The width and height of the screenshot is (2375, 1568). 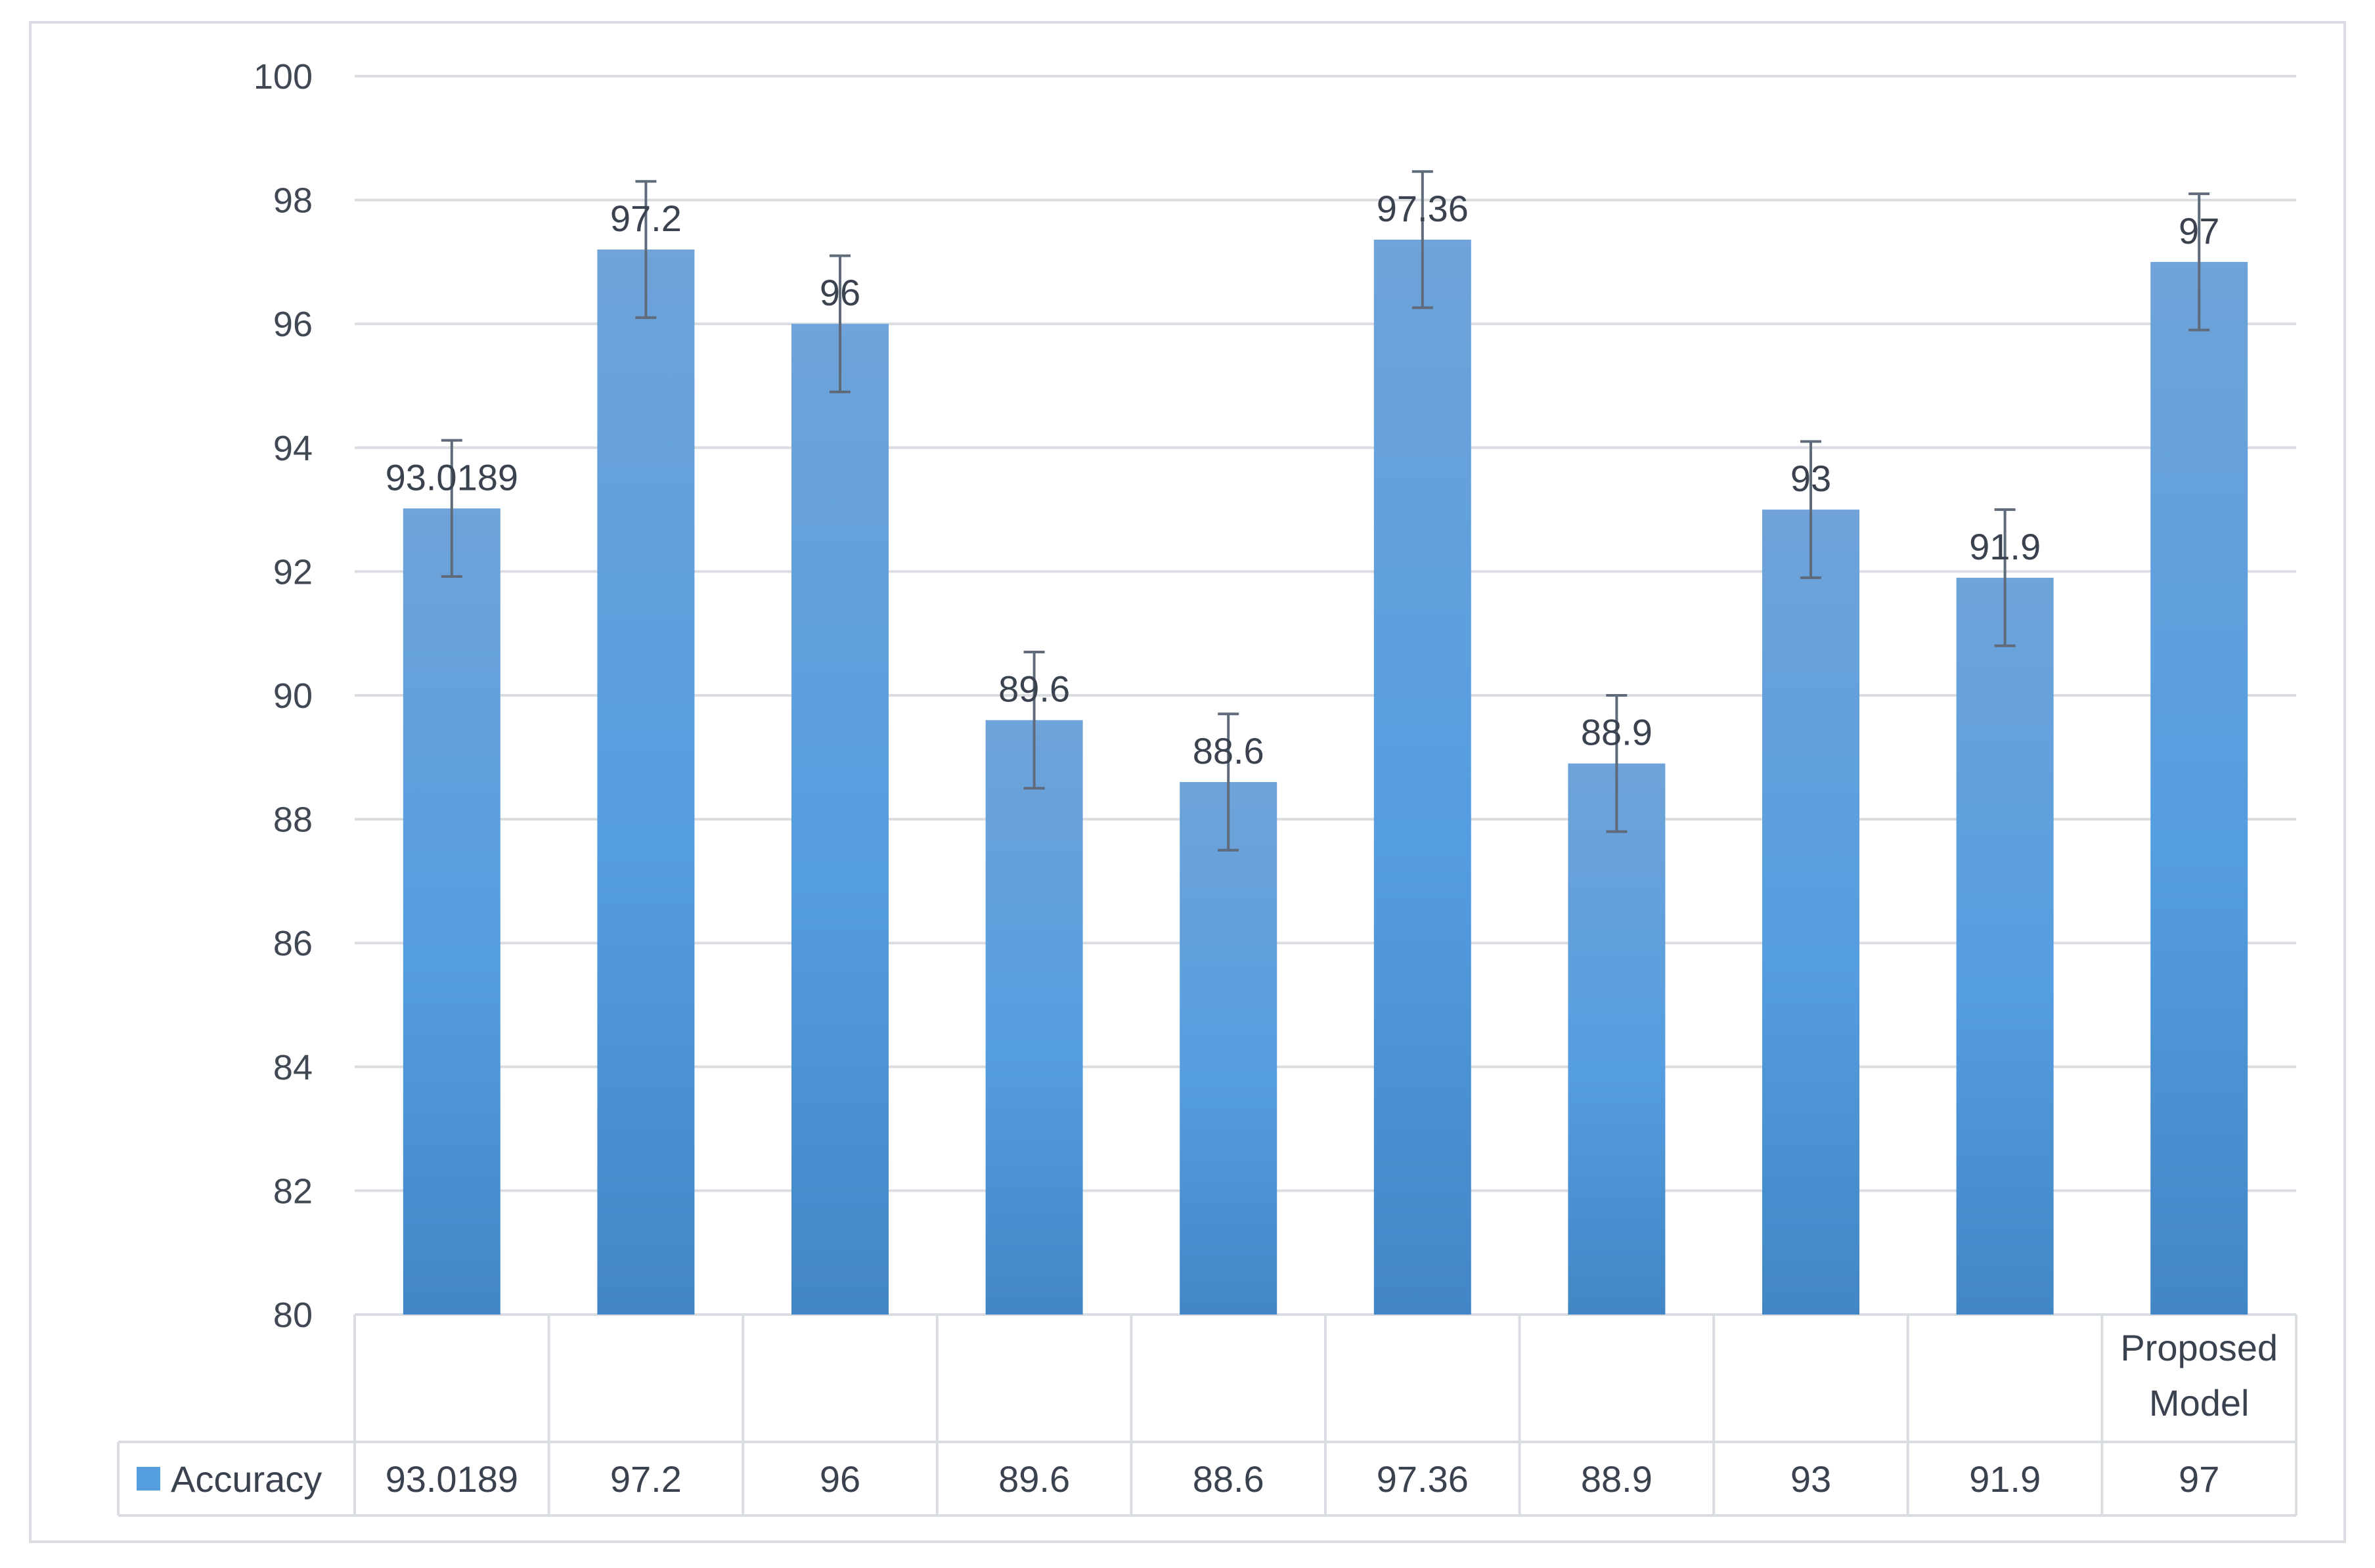 I want to click on data-label: 88.6, so click(x=1228, y=751).